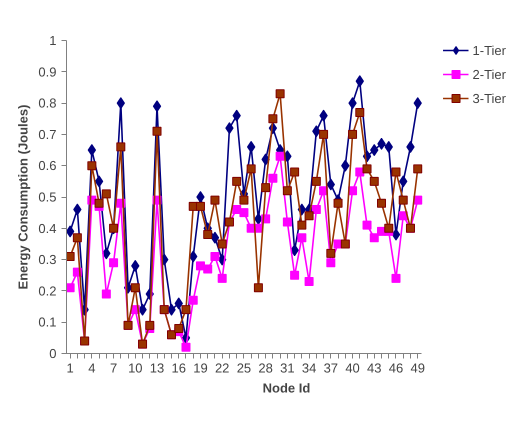  Describe the element at coordinates (244, 368) in the screenshot. I see `x-tick-label: 25` at that location.